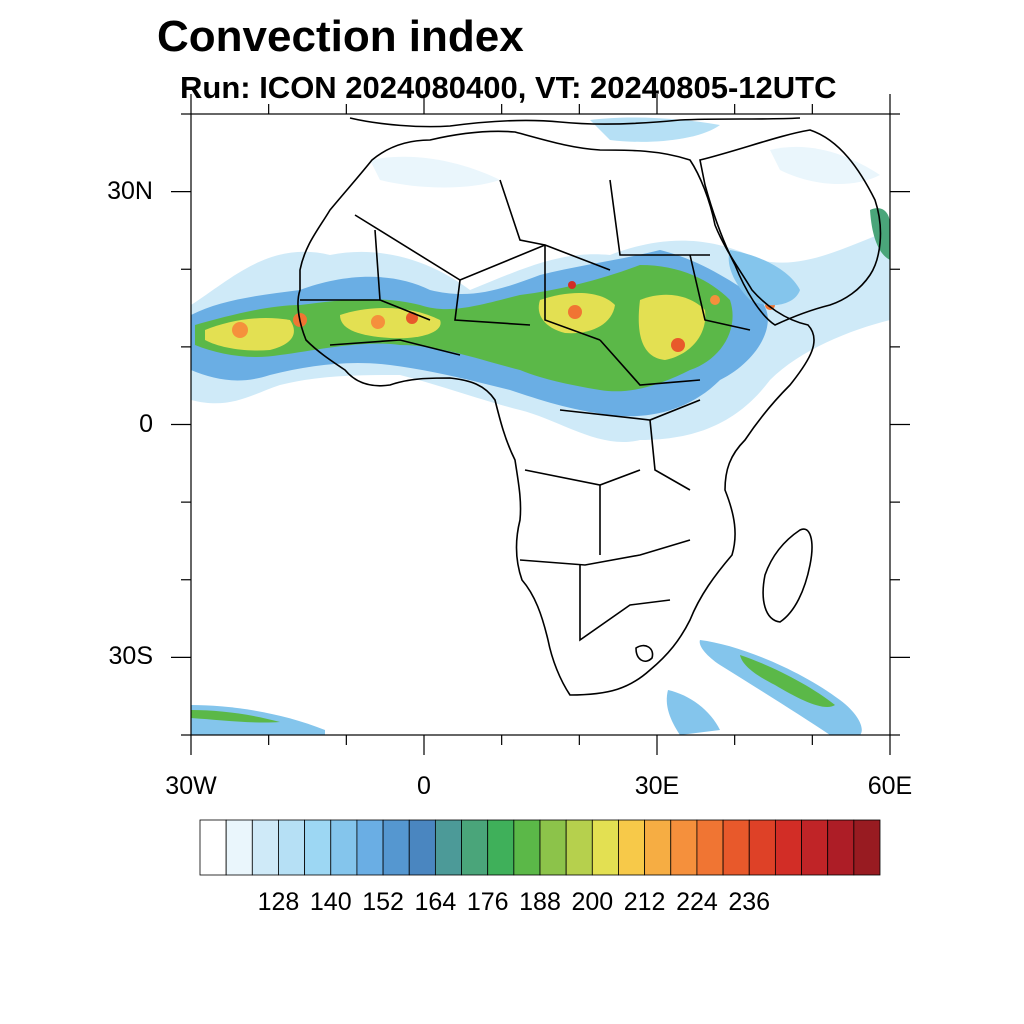 Image resolution: width=1024 pixels, height=1024 pixels. What do you see at coordinates (249, 334) in the screenshot?
I see `field-yellow-patch-west` at bounding box center [249, 334].